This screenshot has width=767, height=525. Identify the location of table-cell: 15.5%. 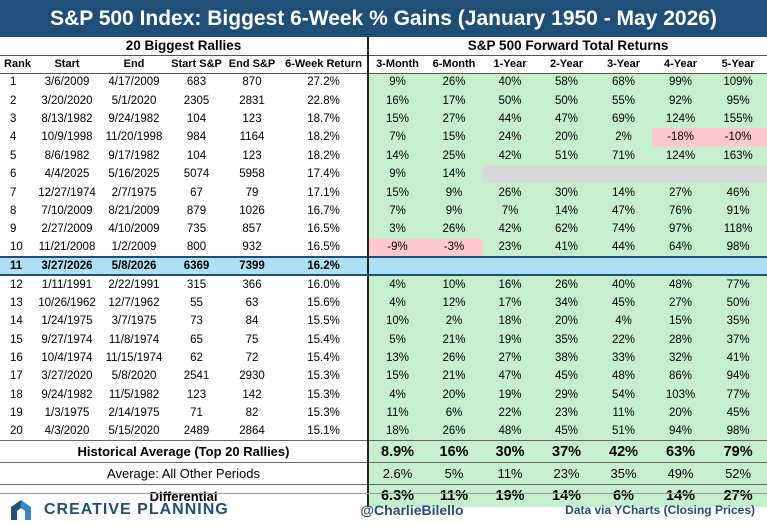
(323, 321).